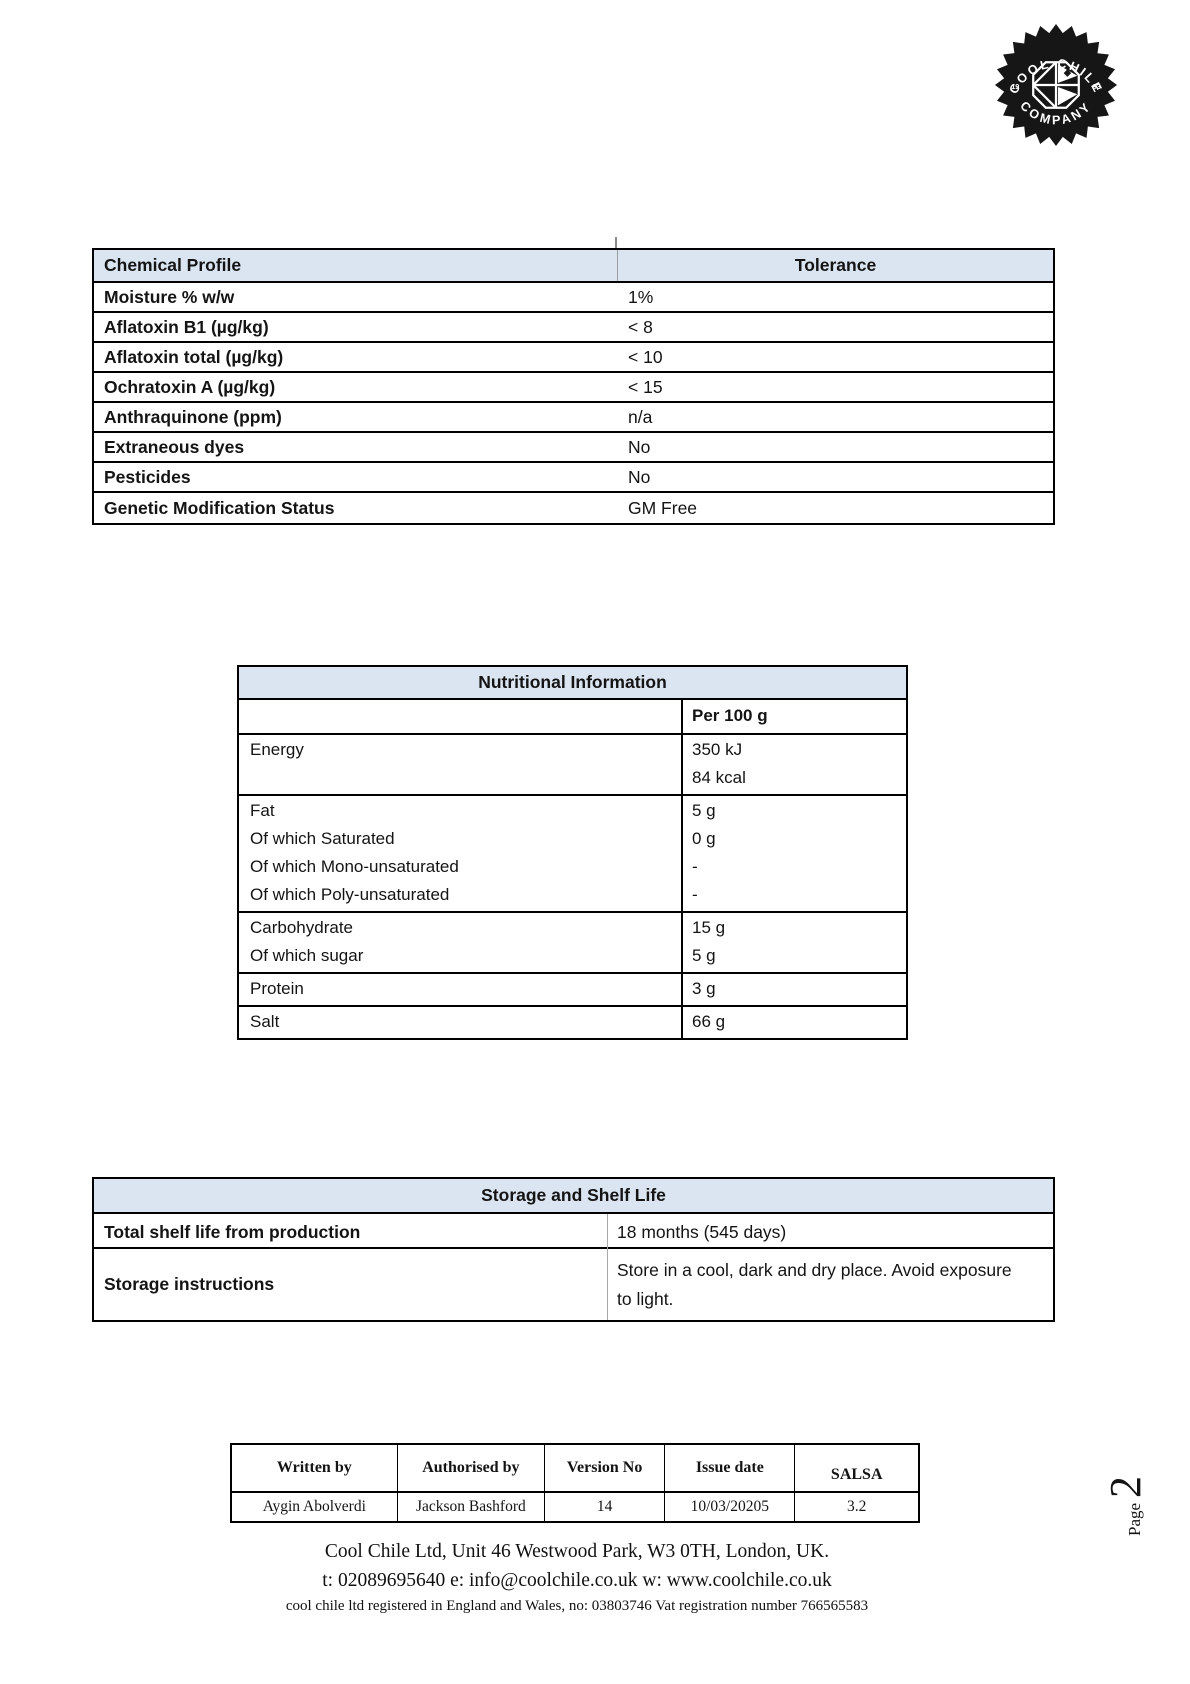 The image size is (1190, 1684). What do you see at coordinates (640, 416) in the screenshot?
I see `row-value: n/a` at bounding box center [640, 416].